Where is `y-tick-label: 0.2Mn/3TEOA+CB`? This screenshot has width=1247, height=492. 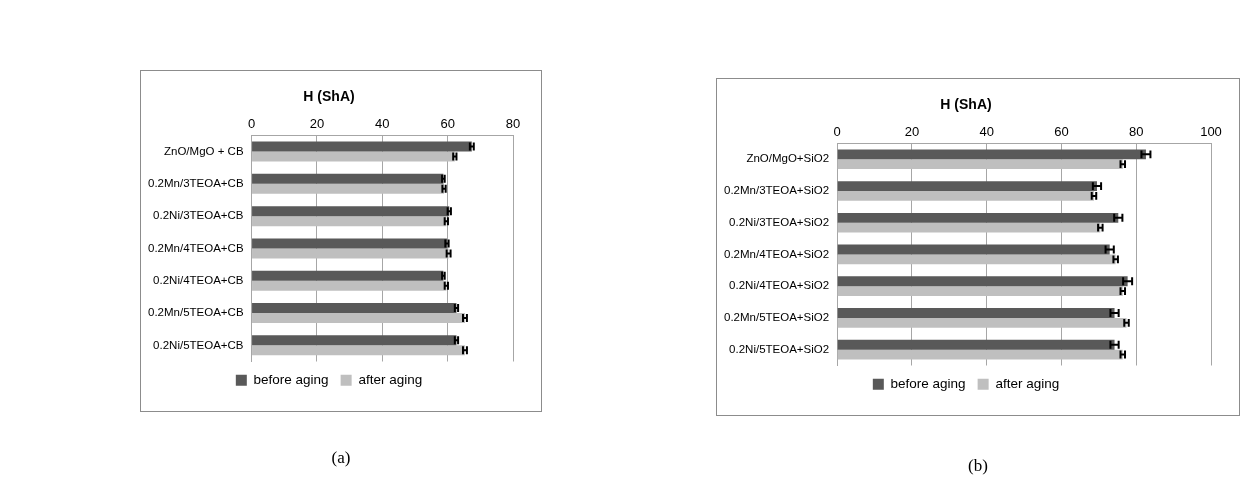 y-tick-label: 0.2Mn/3TEOA+CB is located at coordinates (195, 183).